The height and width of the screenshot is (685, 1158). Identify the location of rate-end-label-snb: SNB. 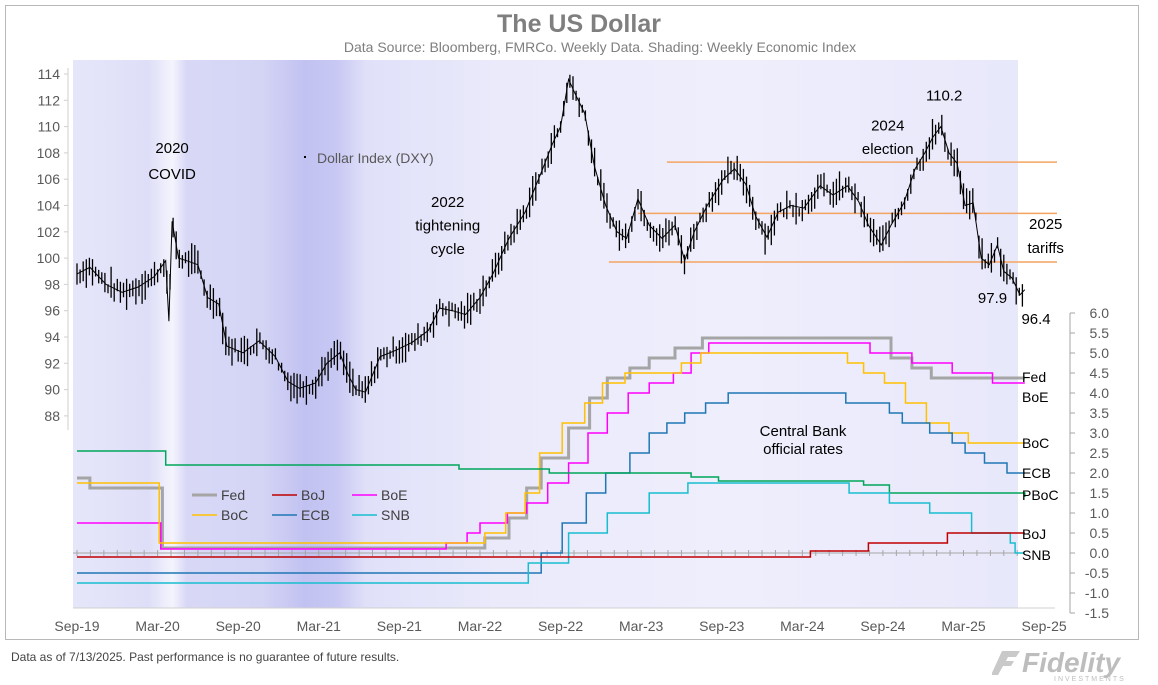
(1036, 555).